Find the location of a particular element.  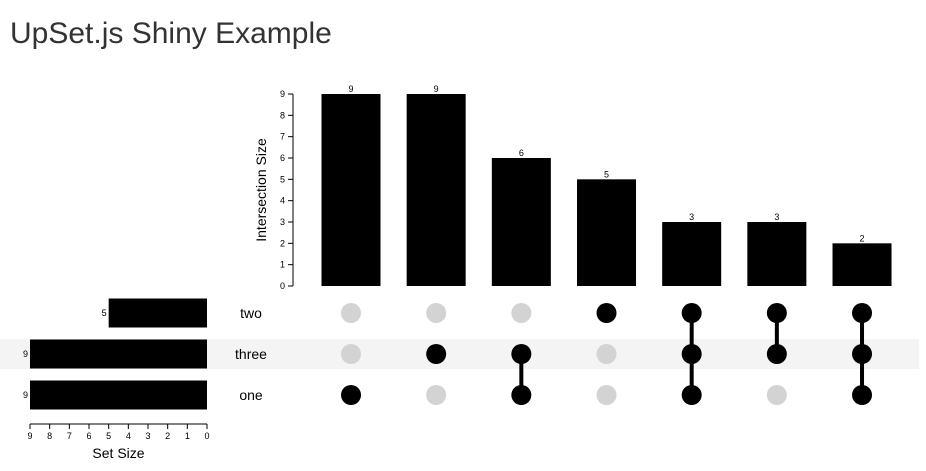

set-bar-label: 5 is located at coordinates (104, 313).